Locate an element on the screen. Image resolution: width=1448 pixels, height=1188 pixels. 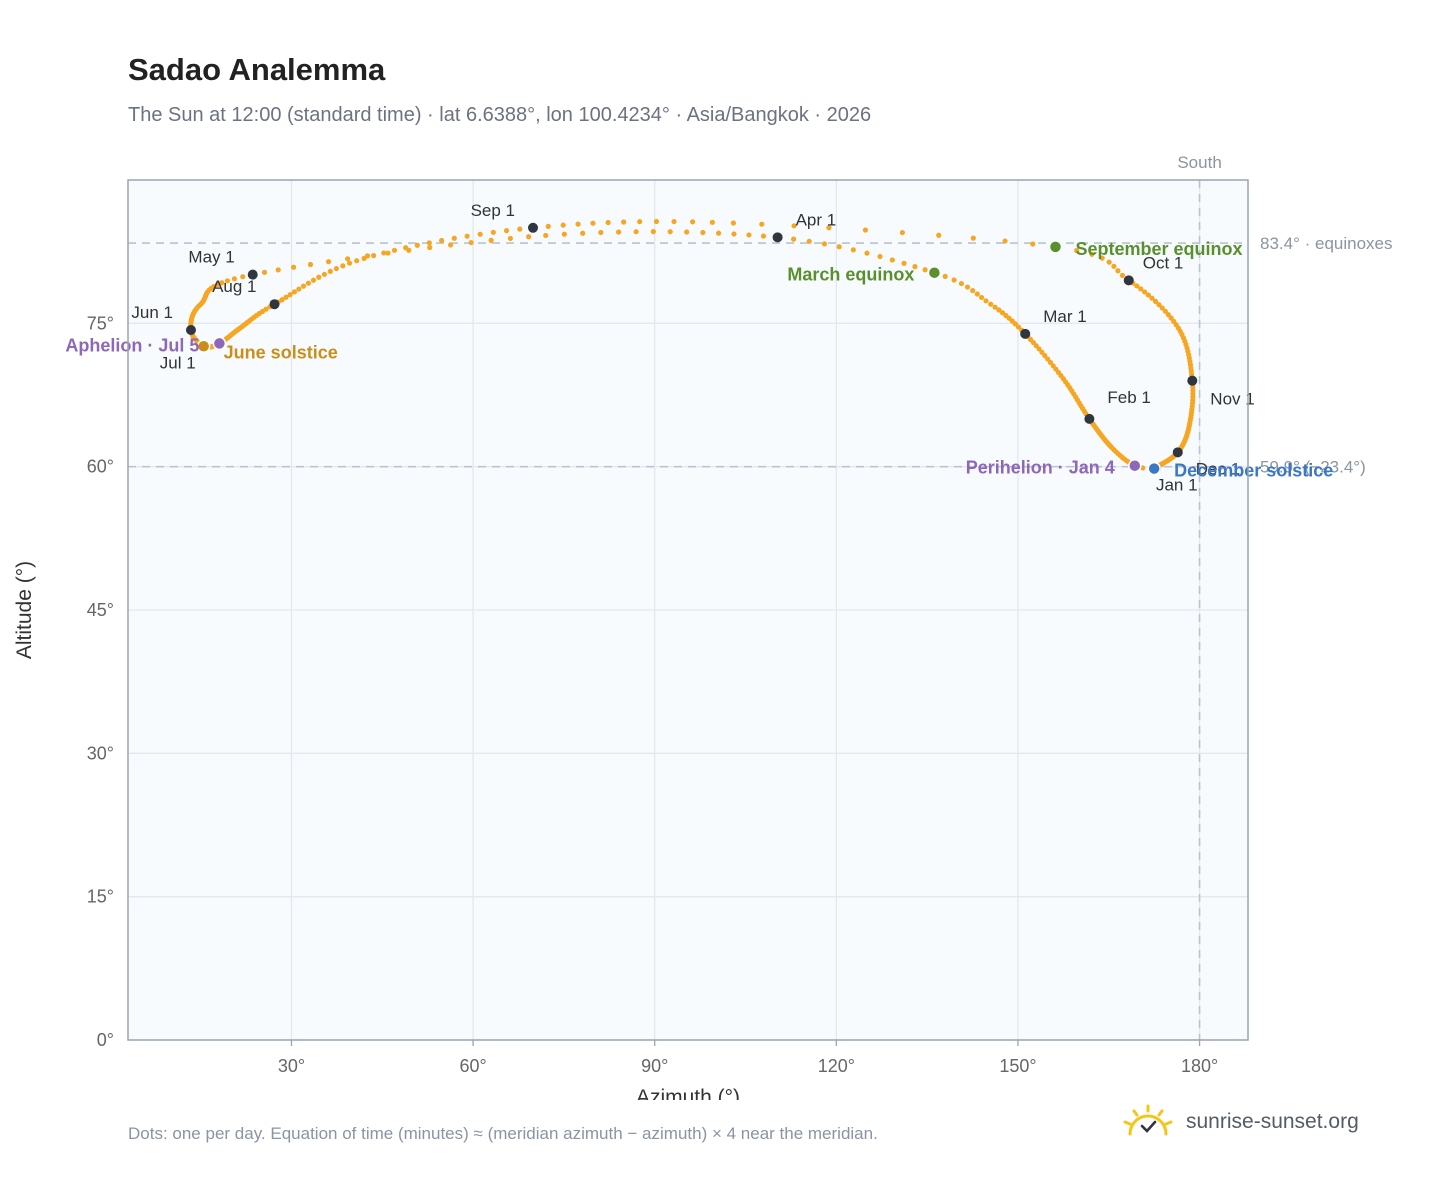
y-tick-label: 0° is located at coordinates (105, 1040).